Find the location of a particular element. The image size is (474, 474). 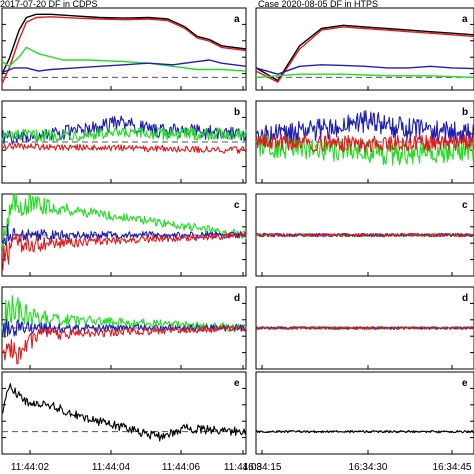

series-left-e-black is located at coordinates (124, 412).